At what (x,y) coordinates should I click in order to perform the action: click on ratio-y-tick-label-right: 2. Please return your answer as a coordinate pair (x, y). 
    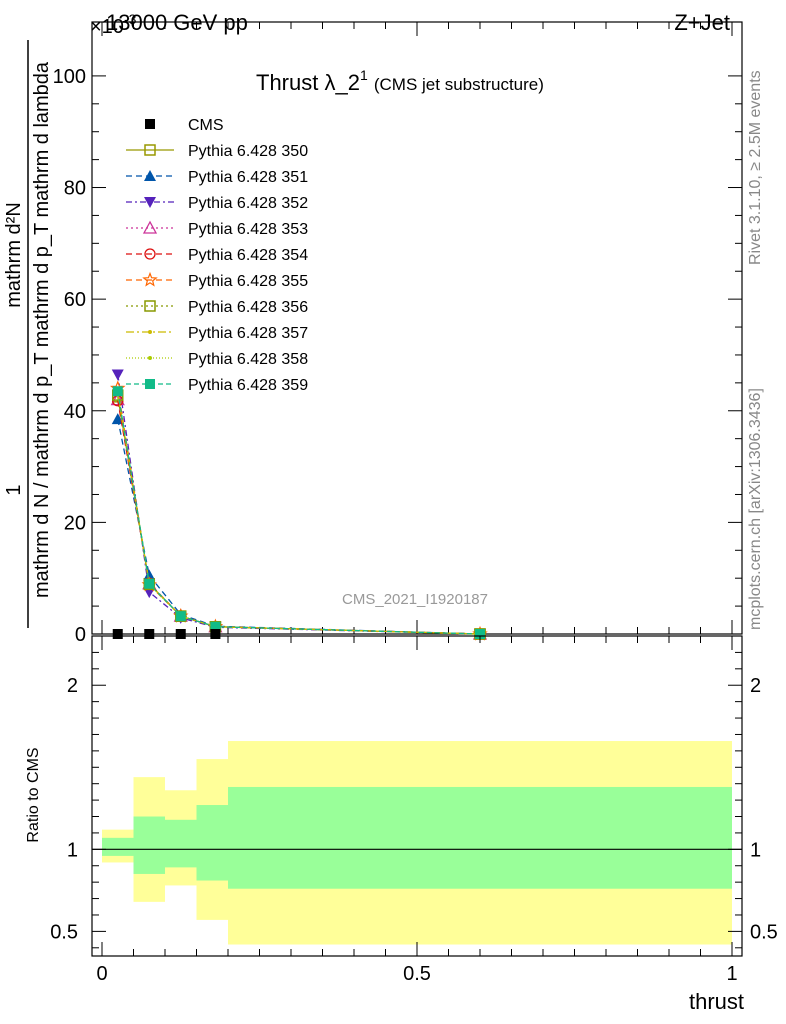
    Looking at the image, I should click on (755, 686).